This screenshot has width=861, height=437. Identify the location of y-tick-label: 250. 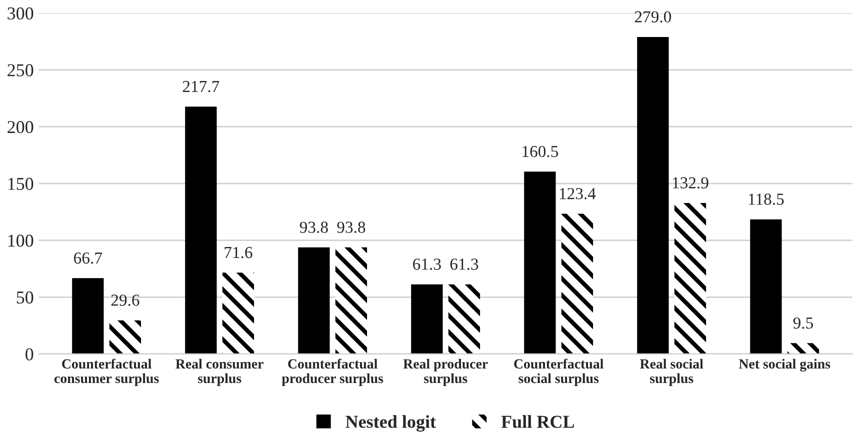
(21, 70).